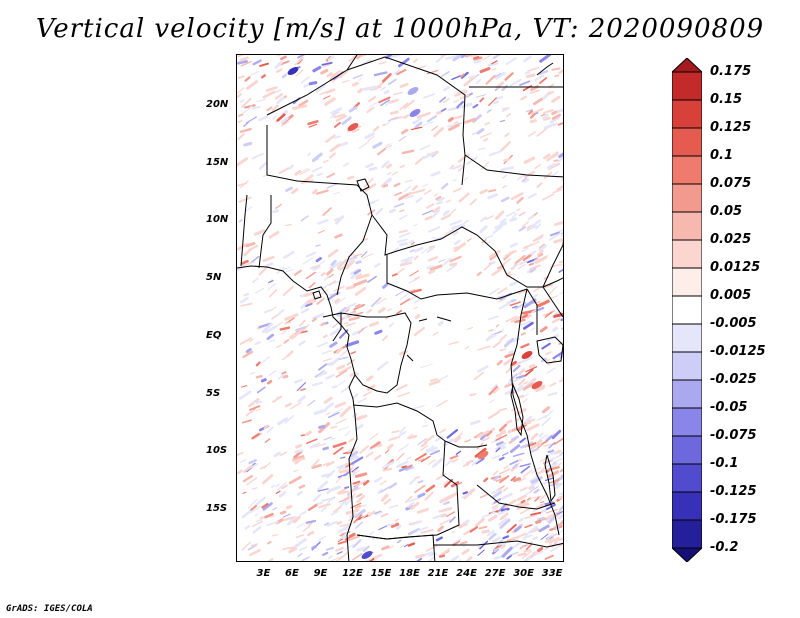  I want to click on lat-tick-label: 5S, so click(213, 393).